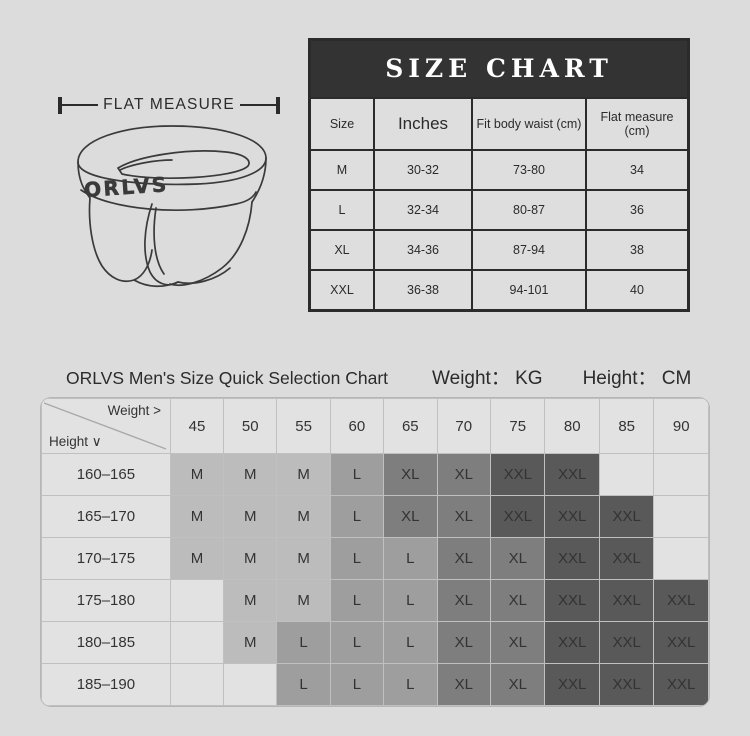 This screenshot has height=736, width=750. I want to click on height-row-header-1: 160–165, so click(106, 474).